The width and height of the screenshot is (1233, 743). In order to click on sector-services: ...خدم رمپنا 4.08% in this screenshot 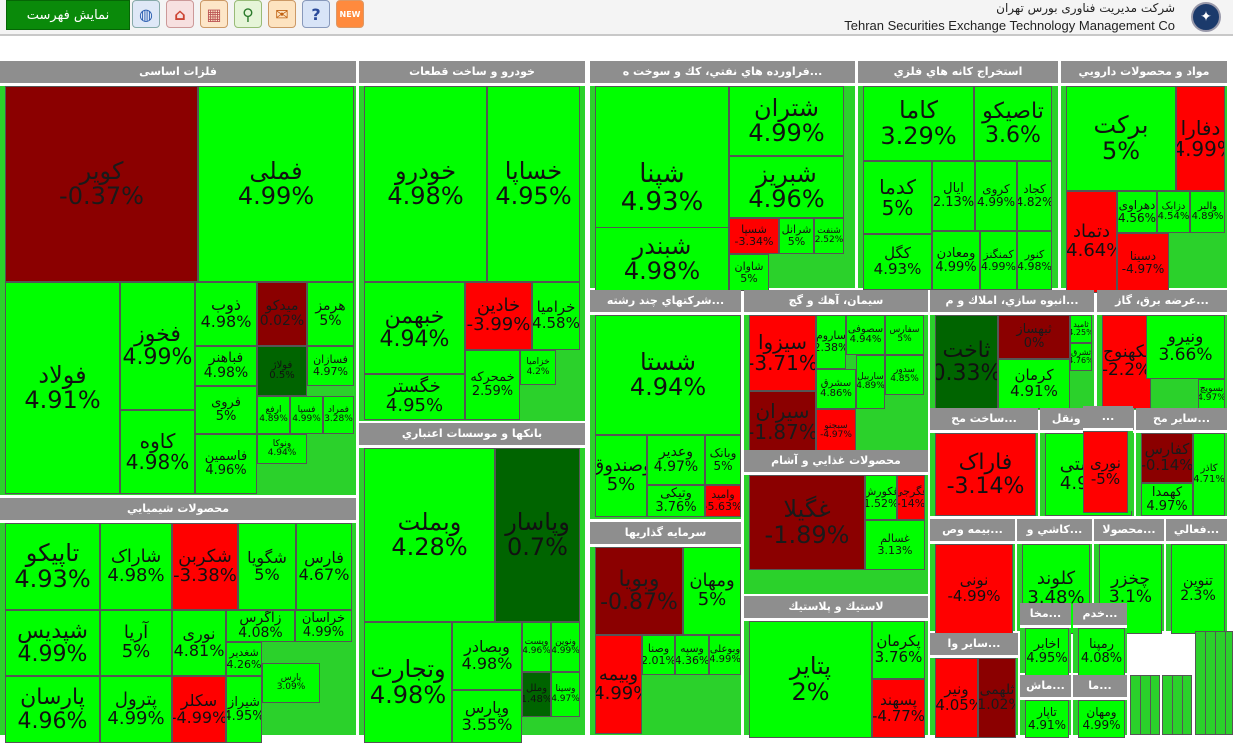, I will do `click(1100, 639)`.